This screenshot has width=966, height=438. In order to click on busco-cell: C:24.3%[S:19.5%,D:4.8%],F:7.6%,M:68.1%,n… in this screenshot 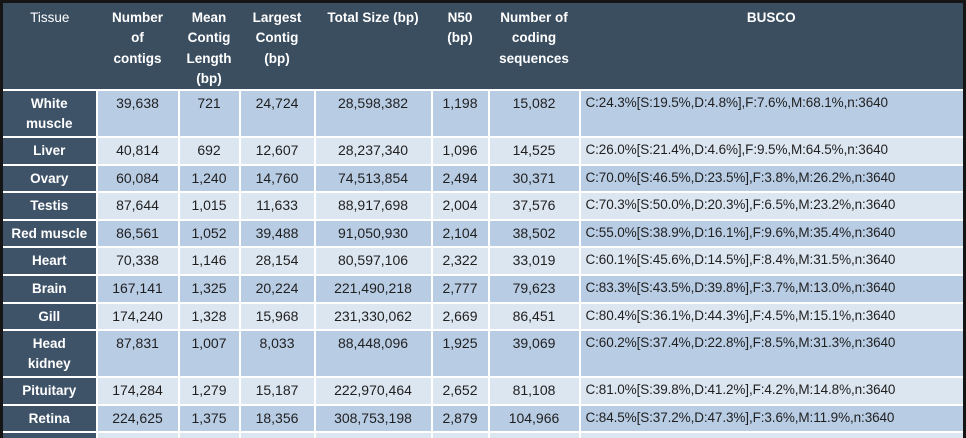, I will do `click(772, 113)`.